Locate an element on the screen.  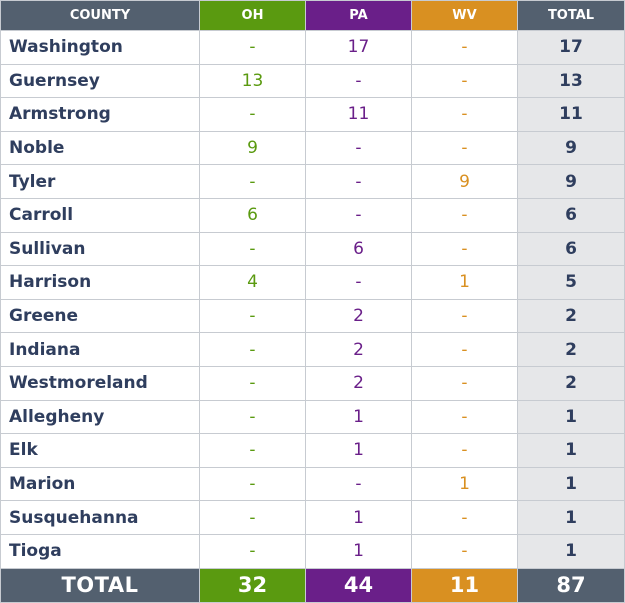
table-row: Susquehanna -1-1 is located at coordinates (312, 517).